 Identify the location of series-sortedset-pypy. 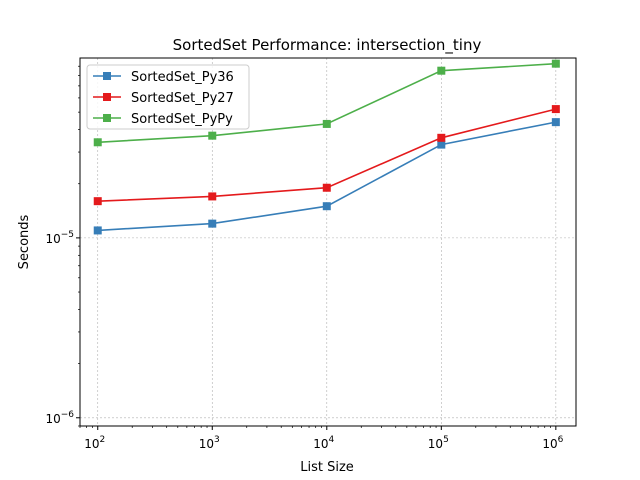
(326, 103).